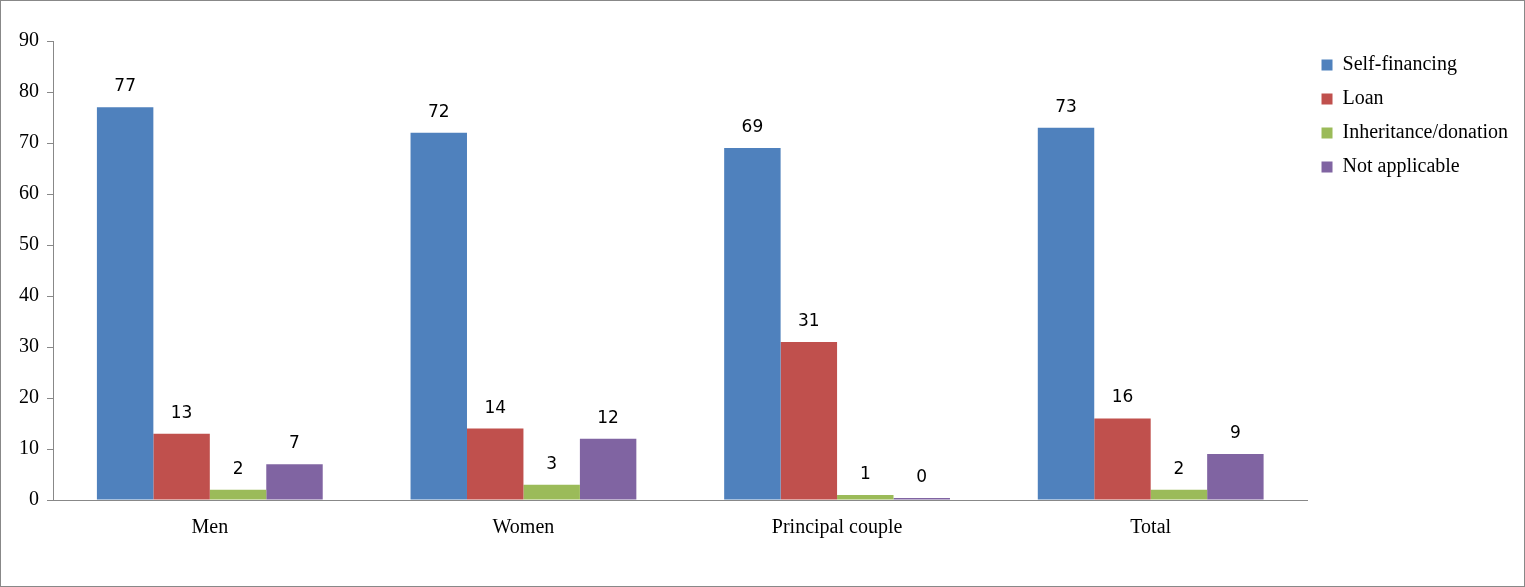 Image resolution: width=1525 pixels, height=587 pixels. What do you see at coordinates (29, 39) in the screenshot?
I see `y-tick-label: 90` at bounding box center [29, 39].